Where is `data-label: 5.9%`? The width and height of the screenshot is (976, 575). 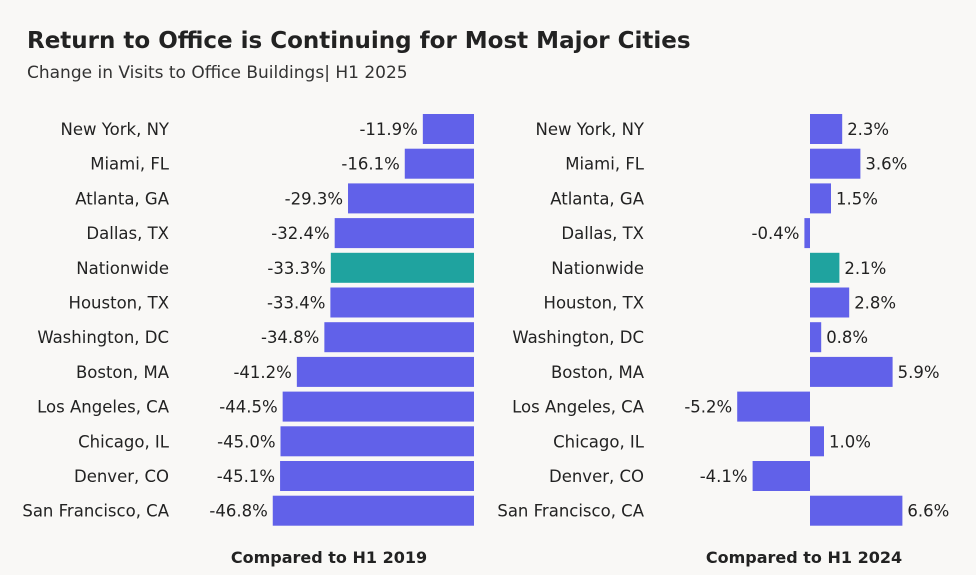
data-label: 5.9% is located at coordinates (919, 372).